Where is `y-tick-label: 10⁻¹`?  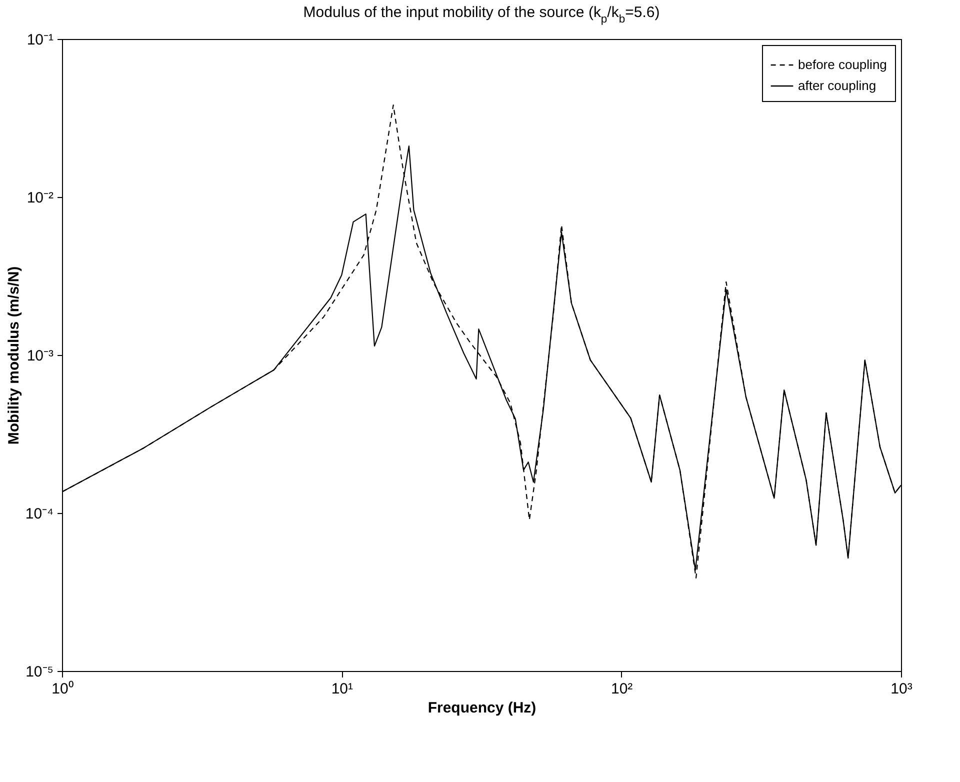
y-tick-label: 10⁻¹ is located at coordinates (40, 40).